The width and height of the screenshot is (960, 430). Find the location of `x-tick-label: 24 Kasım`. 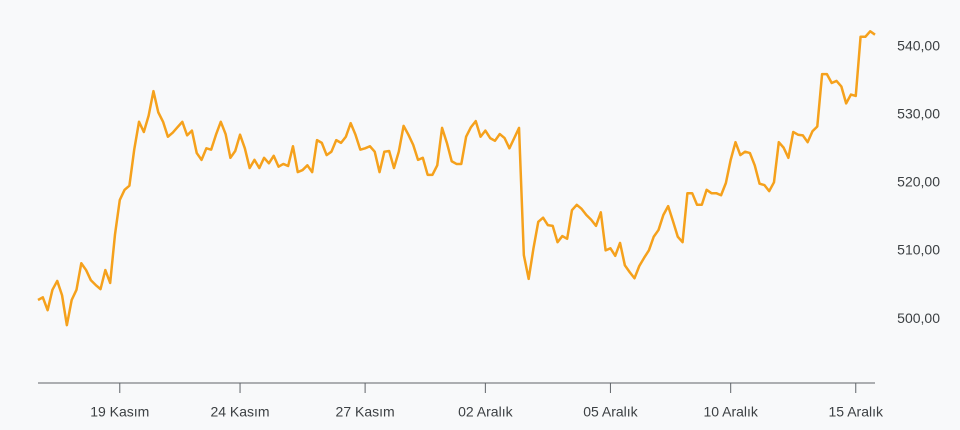

x-tick-label: 24 Kasım is located at coordinates (239, 412).